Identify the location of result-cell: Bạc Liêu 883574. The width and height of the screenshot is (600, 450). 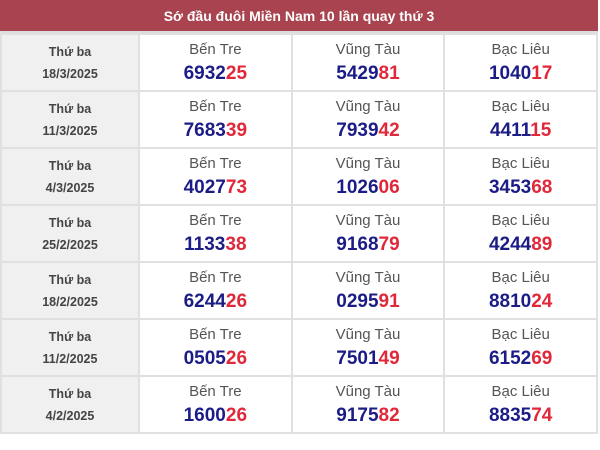
(520, 404).